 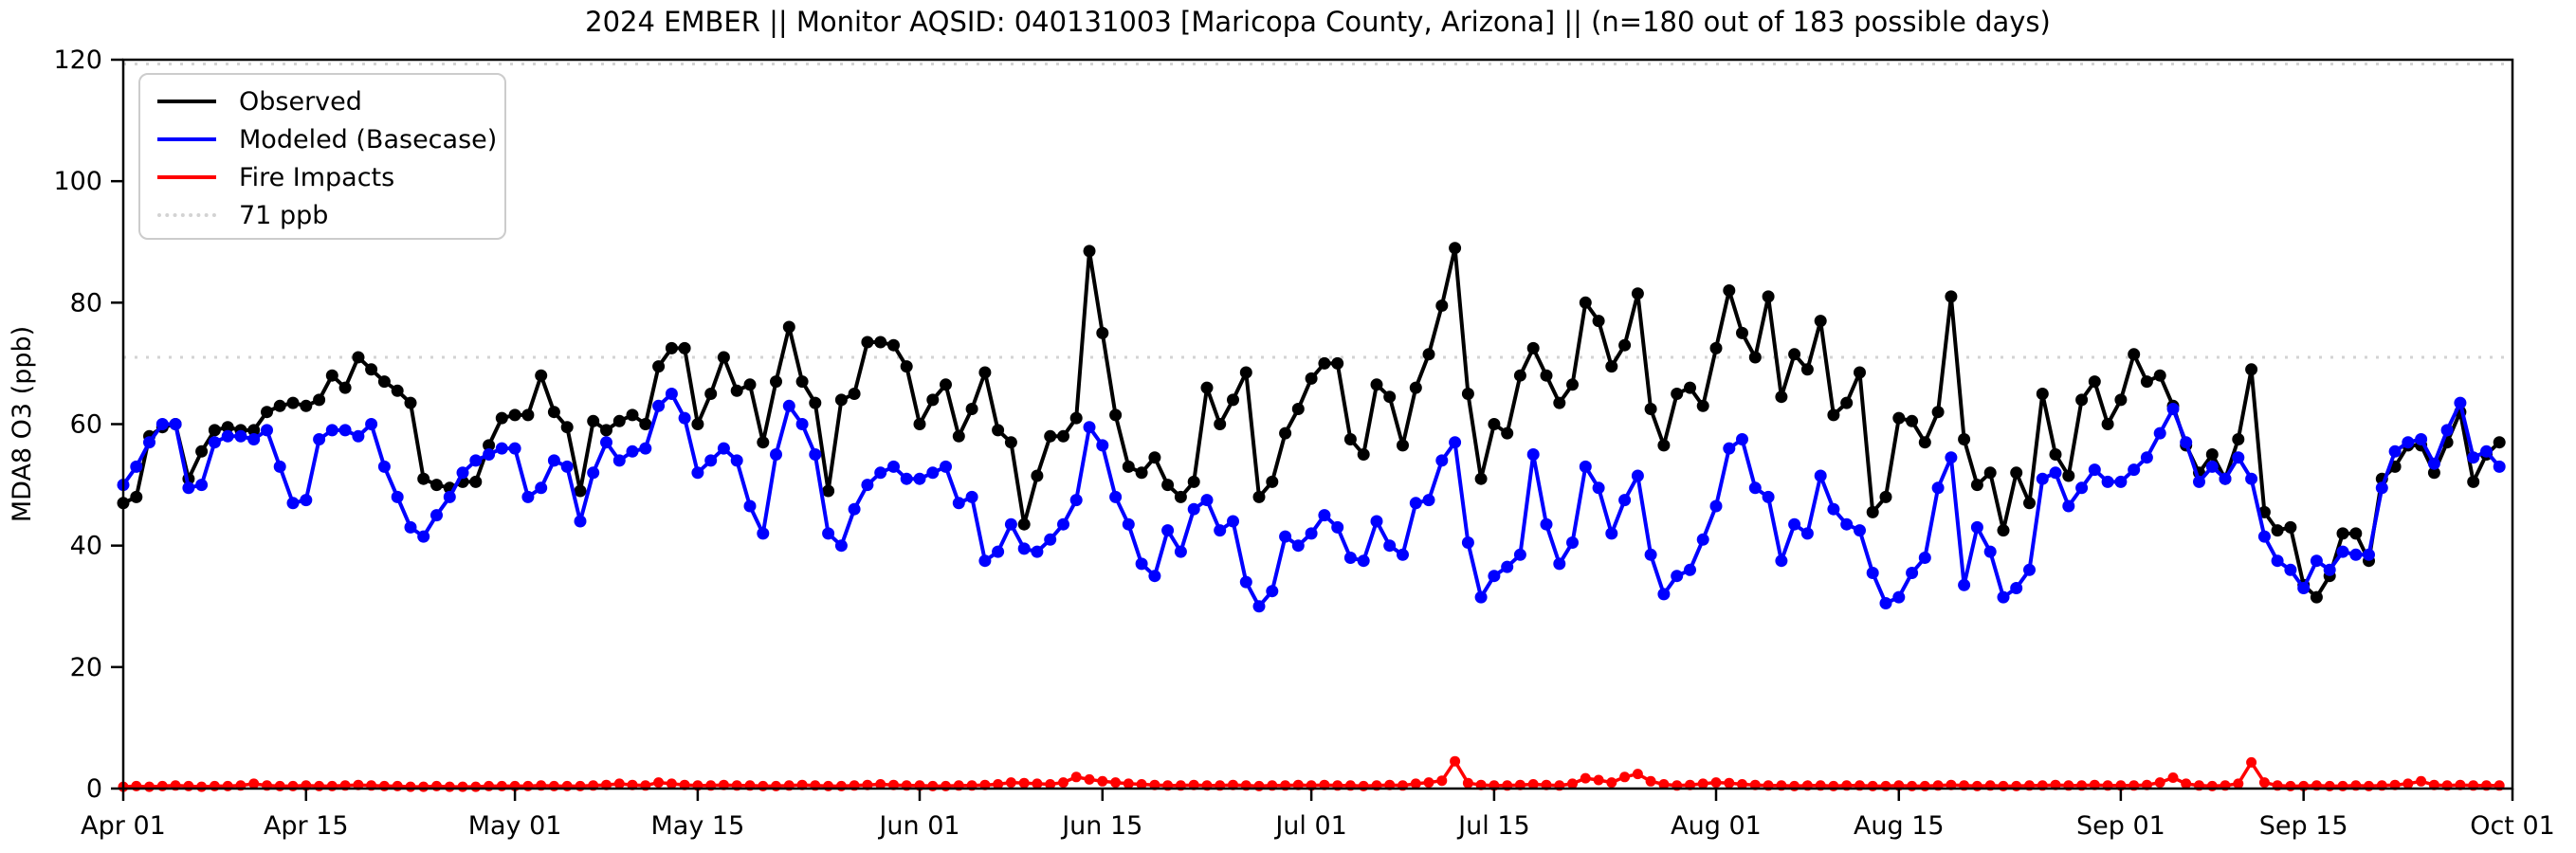 What do you see at coordinates (300, 101) in the screenshot?
I see `legend-label-observed: Observed` at bounding box center [300, 101].